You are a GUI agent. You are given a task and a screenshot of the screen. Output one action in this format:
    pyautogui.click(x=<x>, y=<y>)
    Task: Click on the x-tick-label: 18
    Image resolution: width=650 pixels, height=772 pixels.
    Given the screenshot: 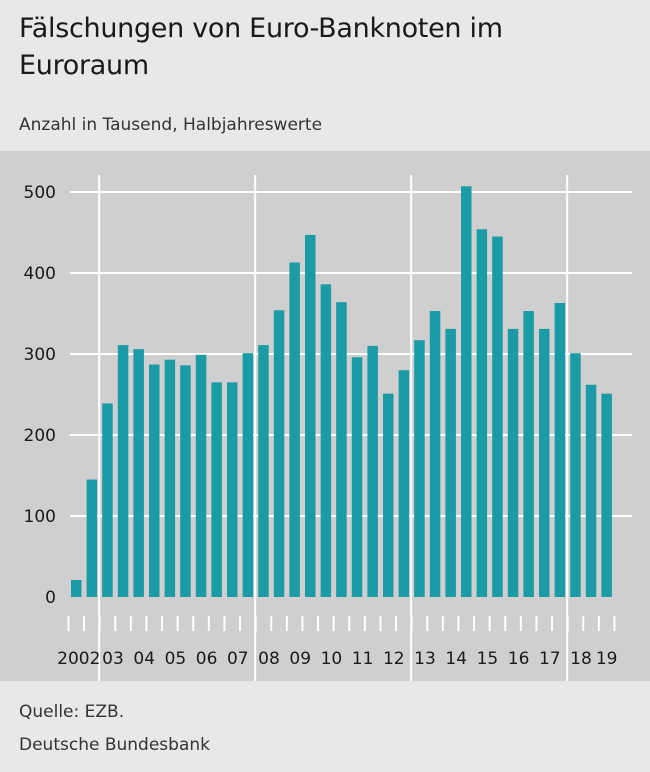 What is the action you would take?
    pyautogui.click(x=581, y=659)
    